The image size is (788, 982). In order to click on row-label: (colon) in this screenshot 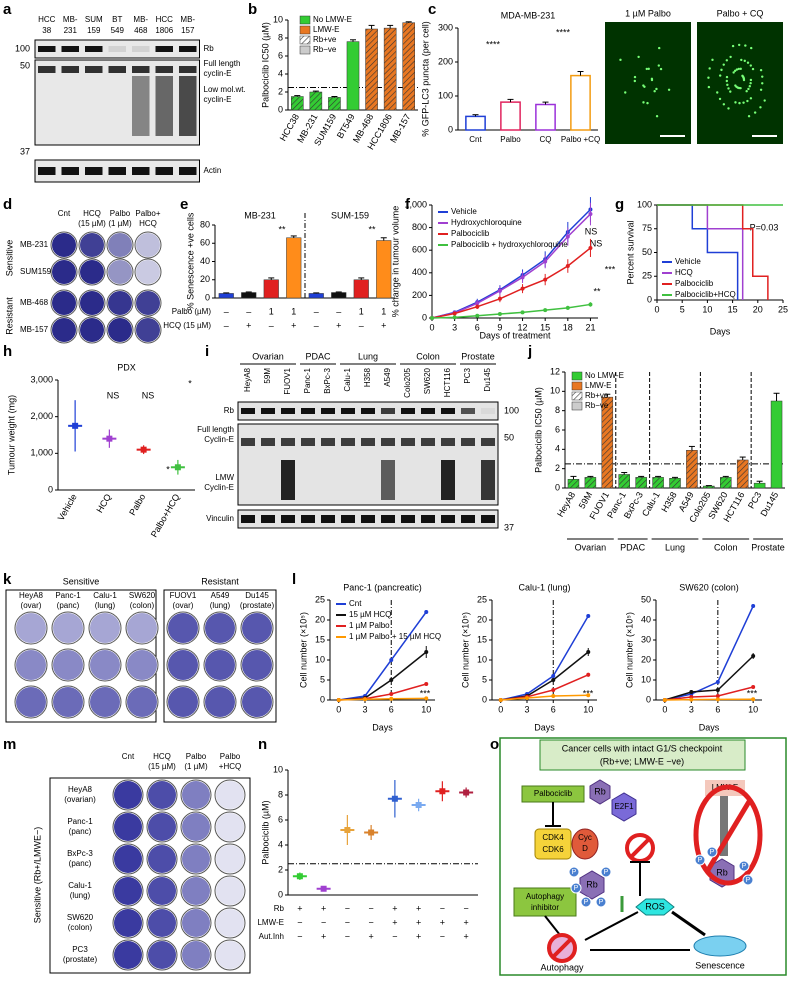, I will do `click(80, 927)`.